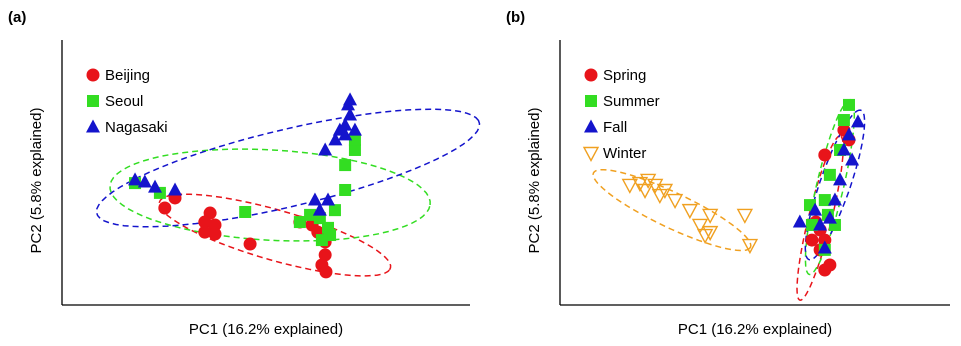  What do you see at coordinates (624, 153) in the screenshot?
I see `legend-label: Winter` at bounding box center [624, 153].